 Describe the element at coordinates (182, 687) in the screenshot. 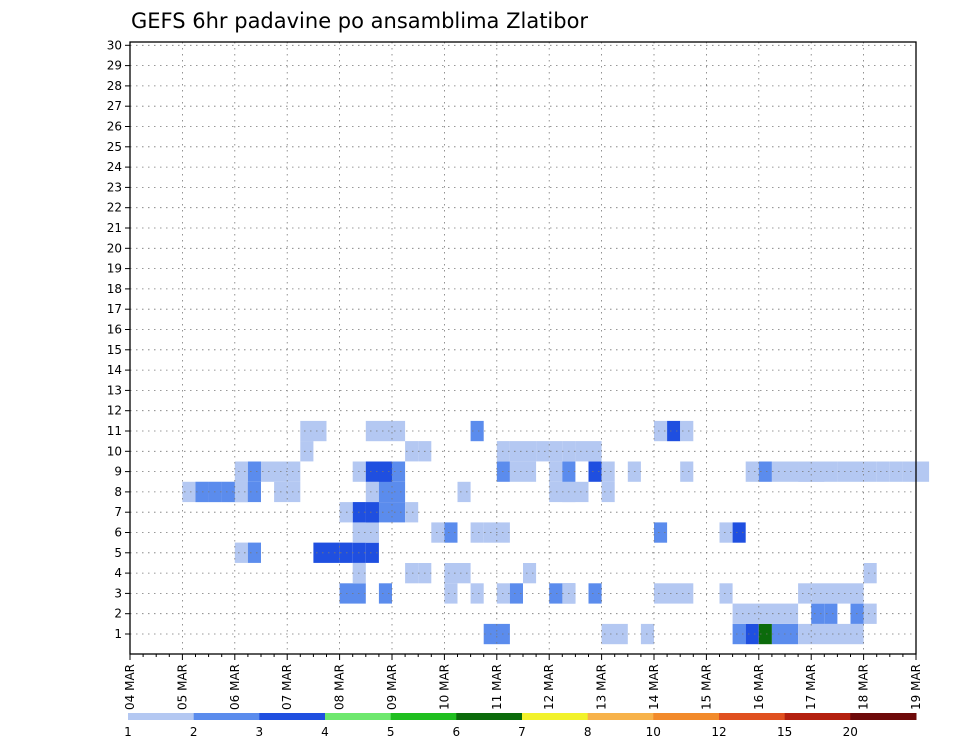

I see `x-tick-label: 05 MAR` at that location.